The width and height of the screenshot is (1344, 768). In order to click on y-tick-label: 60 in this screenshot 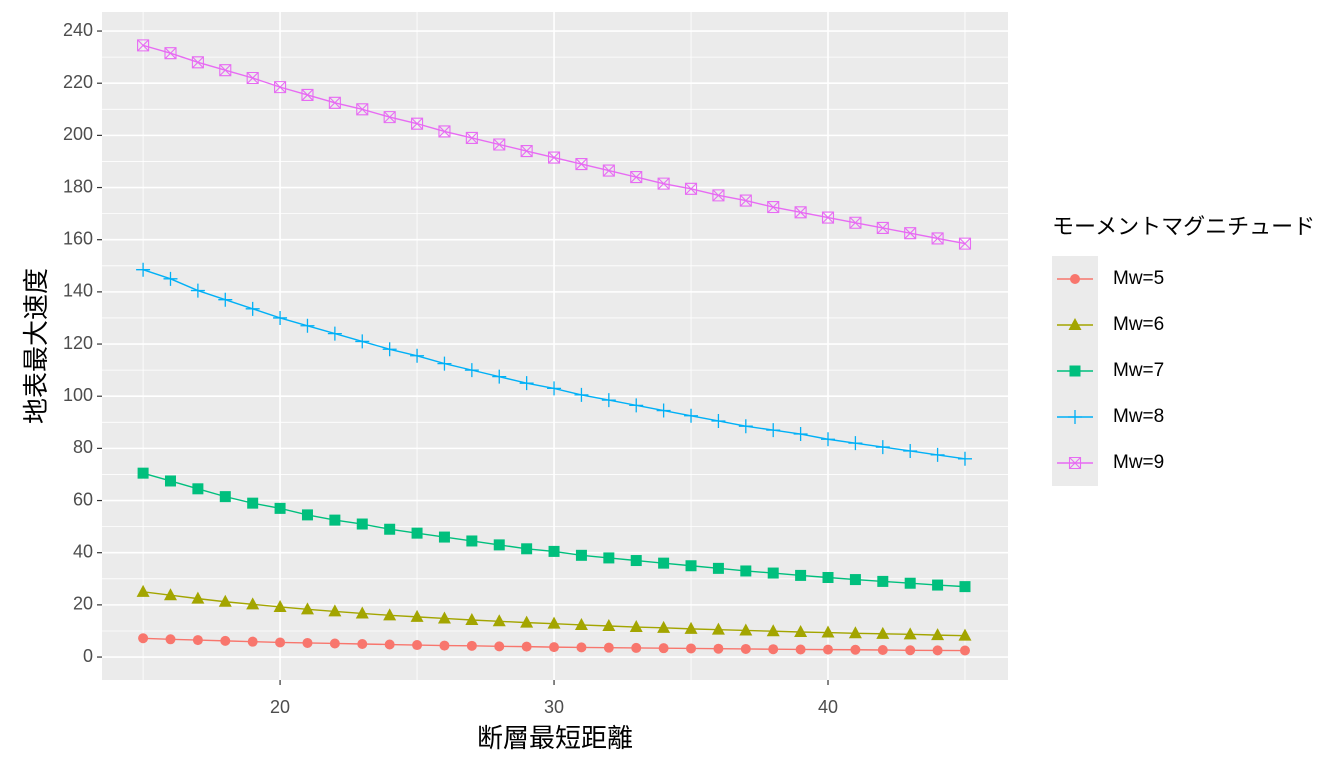, I will do `click(83, 499)`.